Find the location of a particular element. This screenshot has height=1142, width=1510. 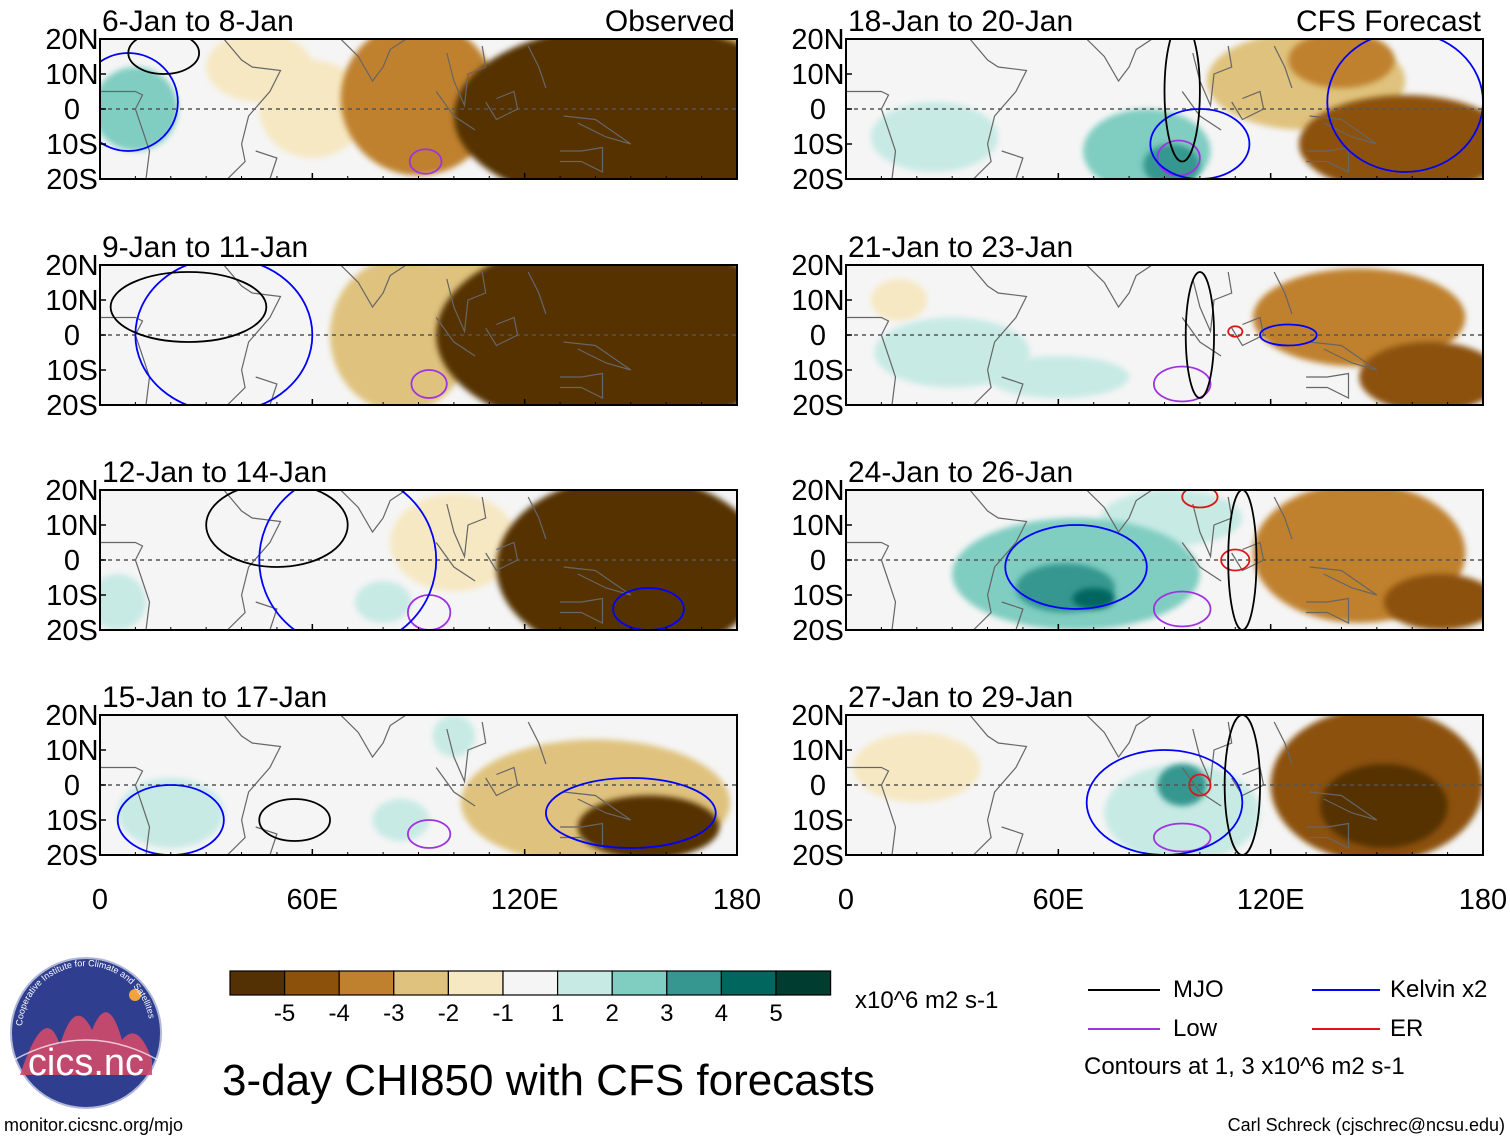

low-contour is located at coordinates (425, 161).